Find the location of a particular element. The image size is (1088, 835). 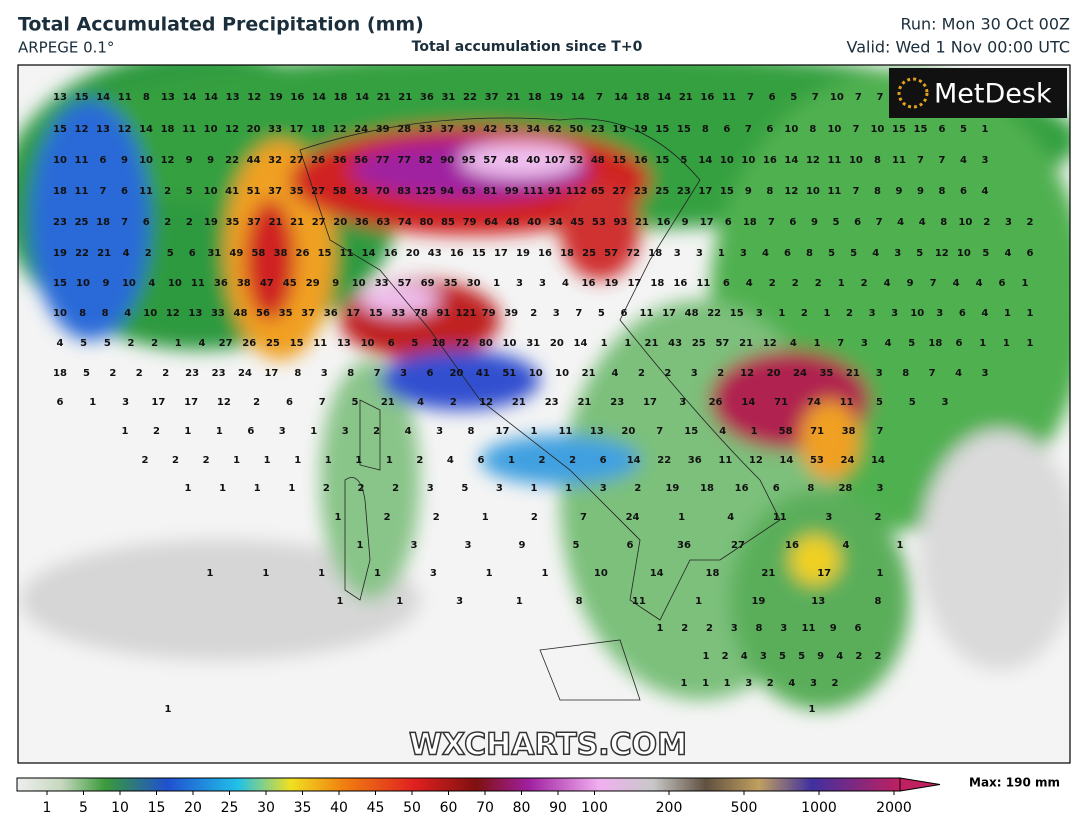

grid-value: 36 is located at coordinates (427, 97).